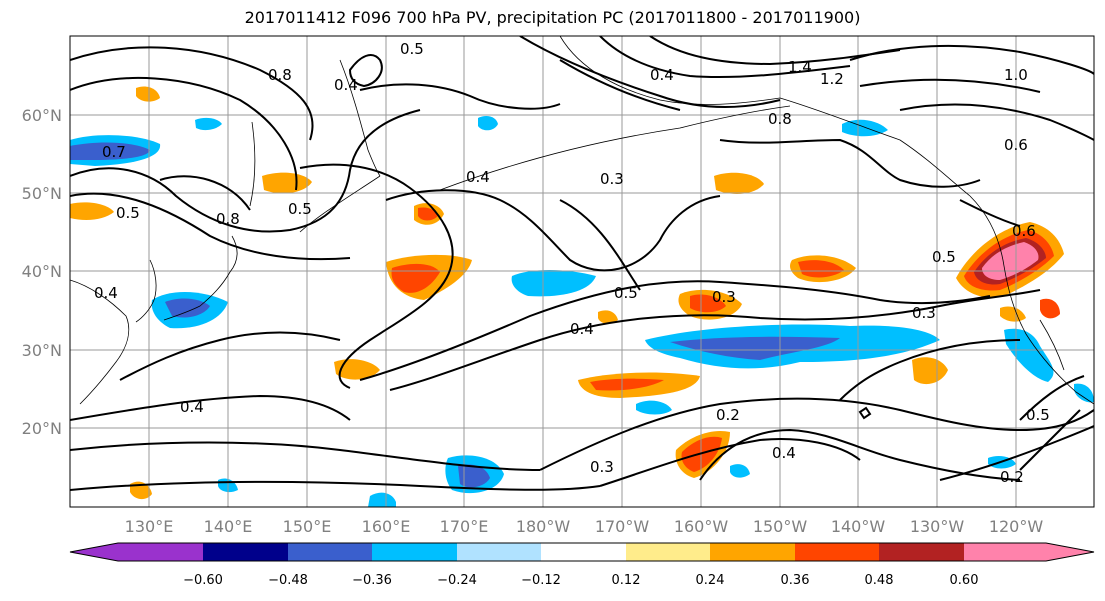 This screenshot has height=601, width=1105. I want to click on lat-label: 30°N, so click(42, 350).